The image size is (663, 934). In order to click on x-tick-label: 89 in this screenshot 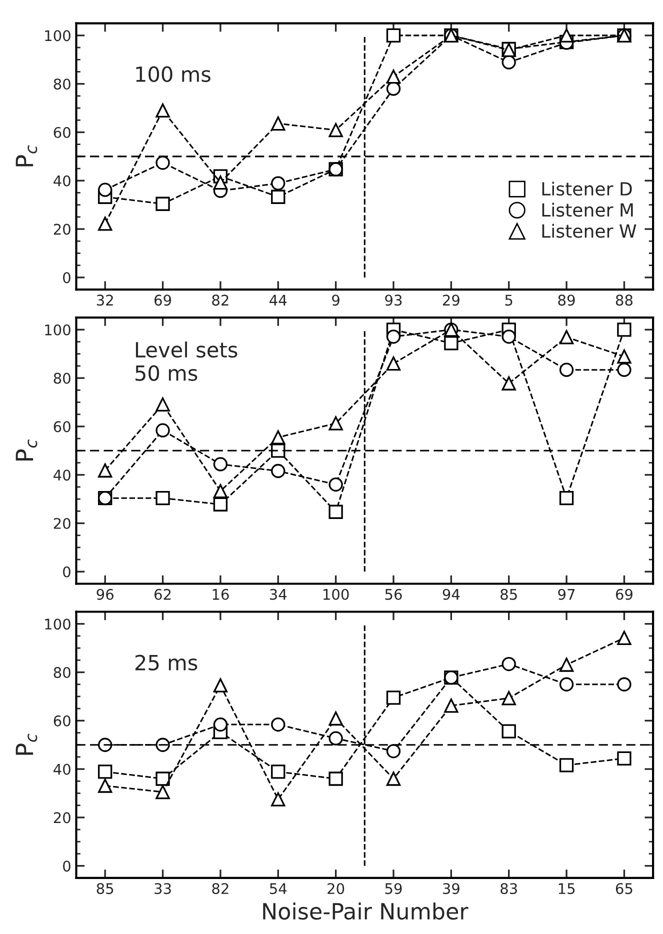, I will do `click(566, 300)`.